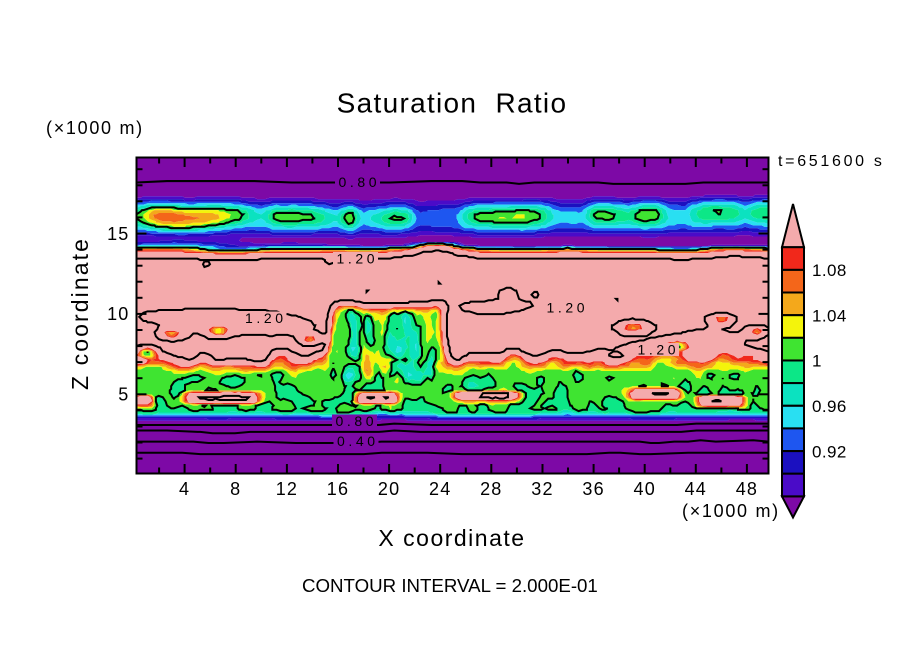 The image size is (904, 654). I want to click on svg-text: 12, so click(287, 489).